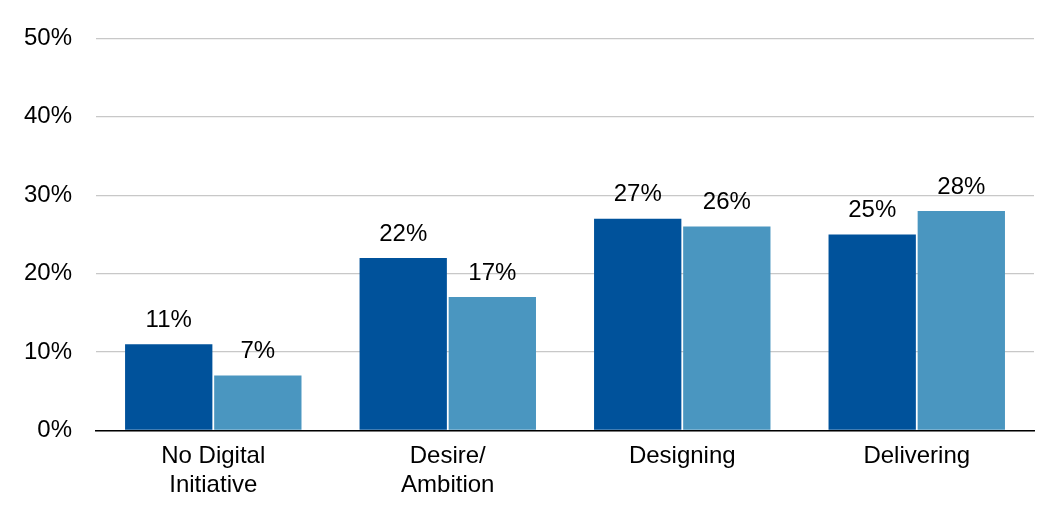  I want to click on x-tick-label: Delivering, so click(917, 455).